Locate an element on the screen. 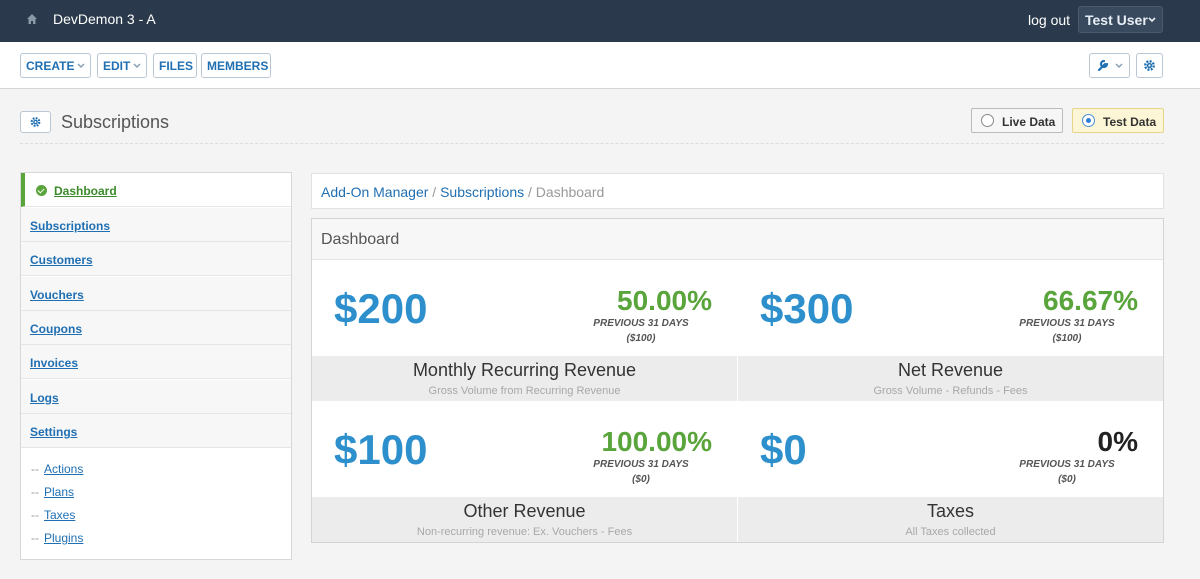 The width and height of the screenshot is (1200, 579). user-menu-label: Test User is located at coordinates (1116, 20).